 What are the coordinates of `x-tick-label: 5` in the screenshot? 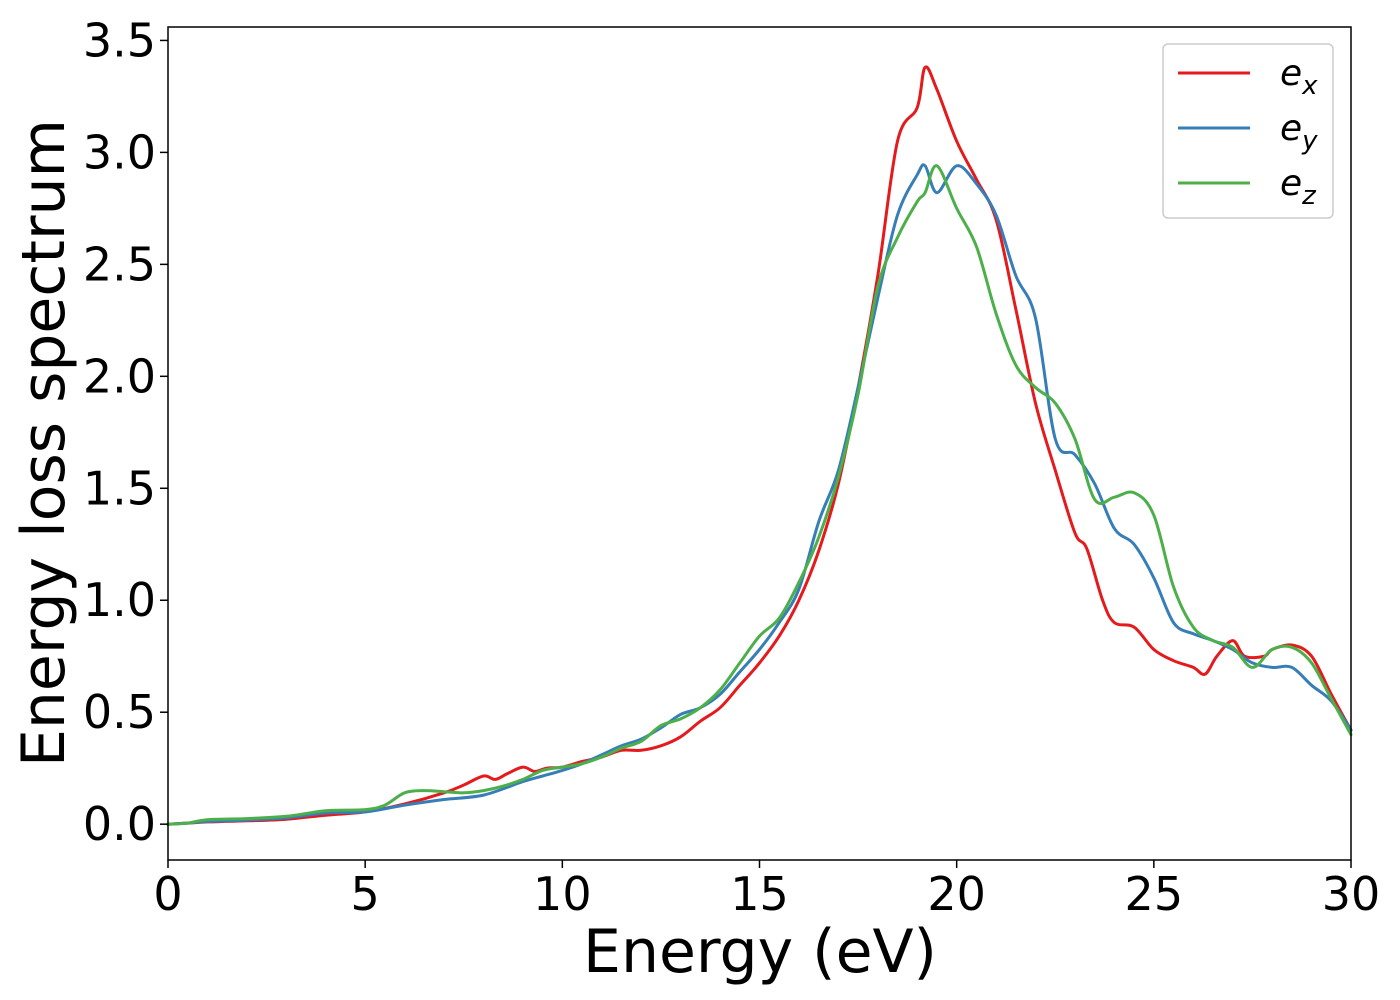 It's located at (365, 894).